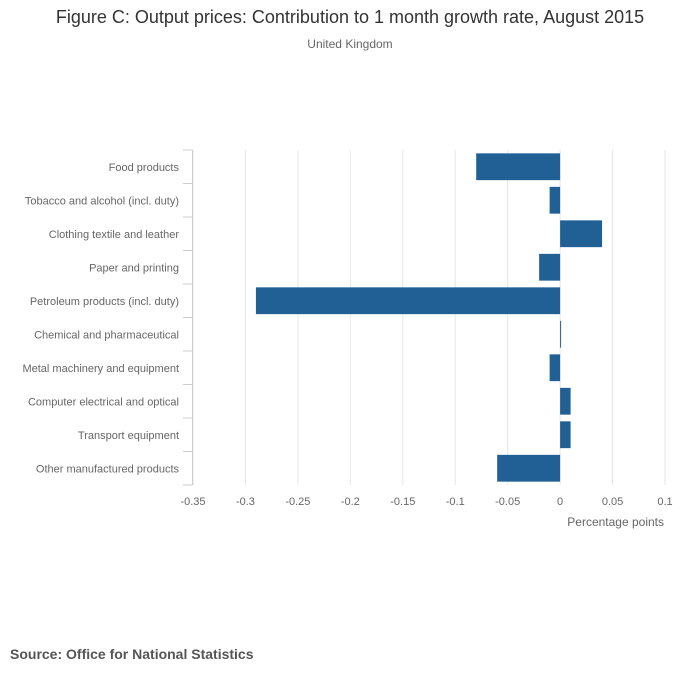 Image resolution: width=700 pixels, height=682 pixels. I want to click on category-label: Chemical and pharmaceutical, so click(106, 335).